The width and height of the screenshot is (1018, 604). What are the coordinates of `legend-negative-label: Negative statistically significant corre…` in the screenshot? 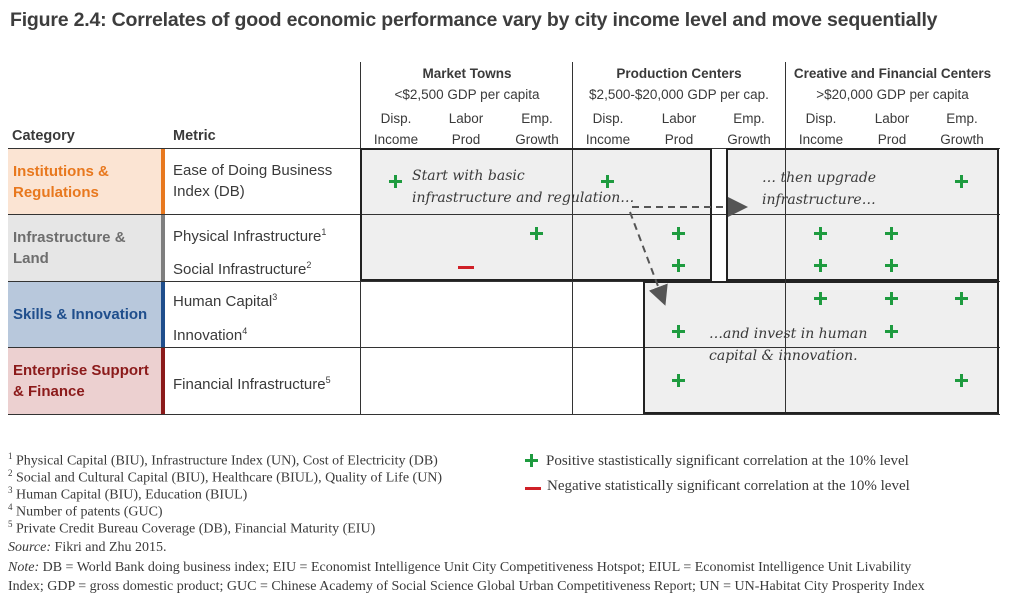 It's located at (728, 486).